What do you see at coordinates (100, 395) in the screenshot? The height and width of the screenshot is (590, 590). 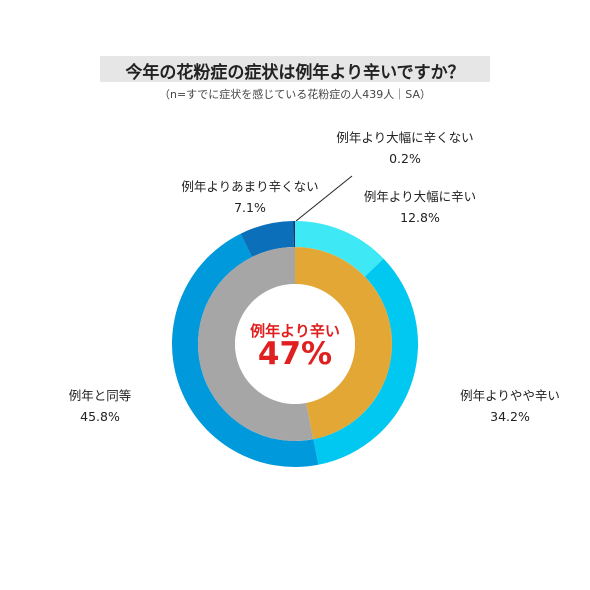 I see `category-label: 例年と同等` at bounding box center [100, 395].